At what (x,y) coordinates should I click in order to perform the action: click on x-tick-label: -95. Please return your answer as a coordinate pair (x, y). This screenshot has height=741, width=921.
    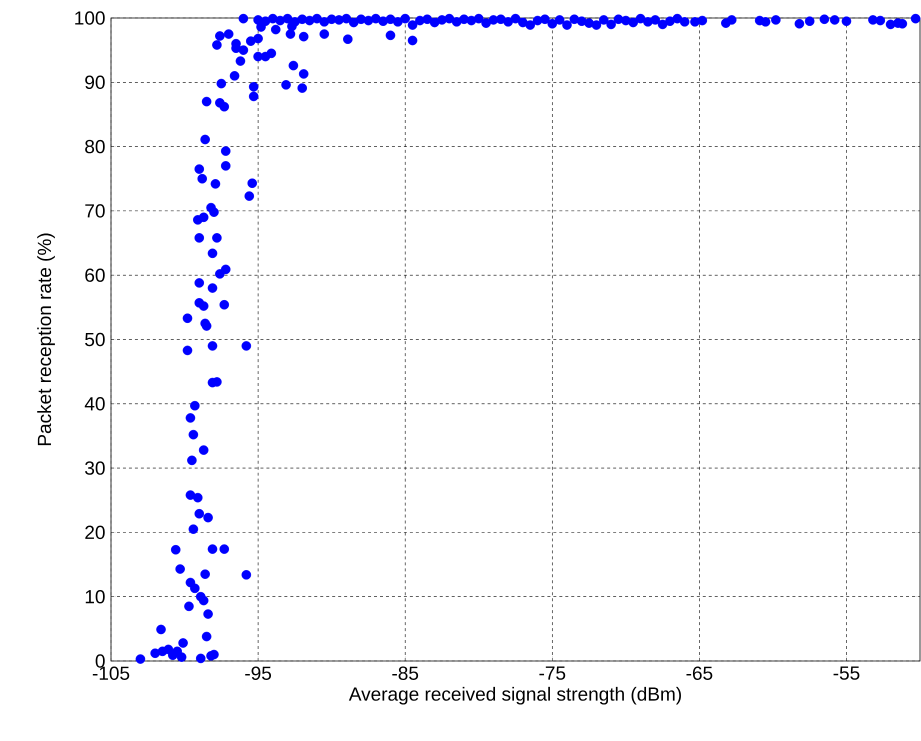
    Looking at the image, I should click on (258, 673).